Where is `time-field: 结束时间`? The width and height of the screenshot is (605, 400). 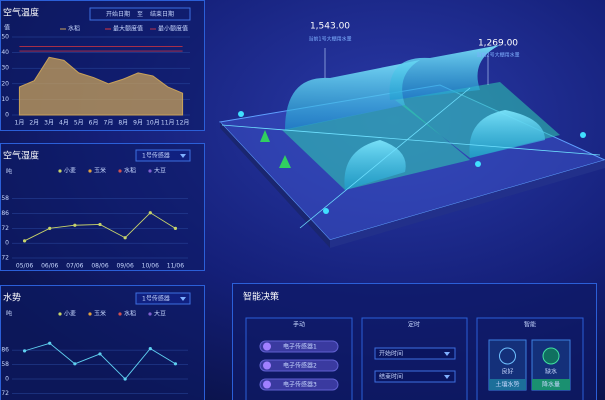
time-field: 结束时间 is located at coordinates (391, 377).